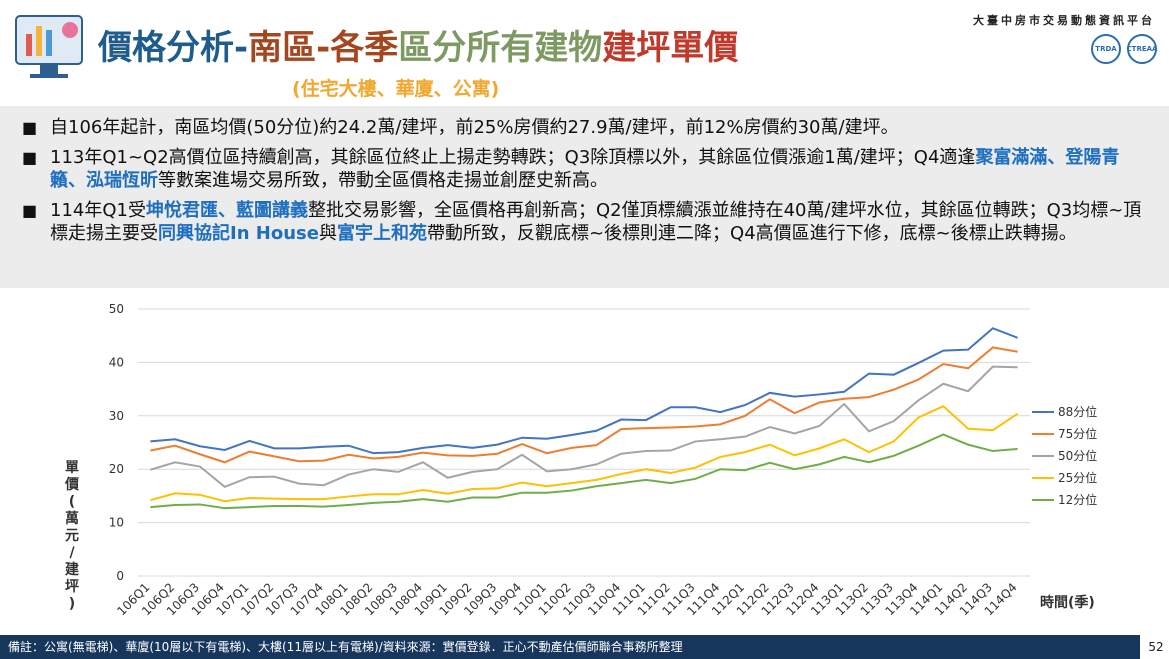  Describe the element at coordinates (1067, 602) in the screenshot. I see `x-axis-label: 時間(季)` at that location.